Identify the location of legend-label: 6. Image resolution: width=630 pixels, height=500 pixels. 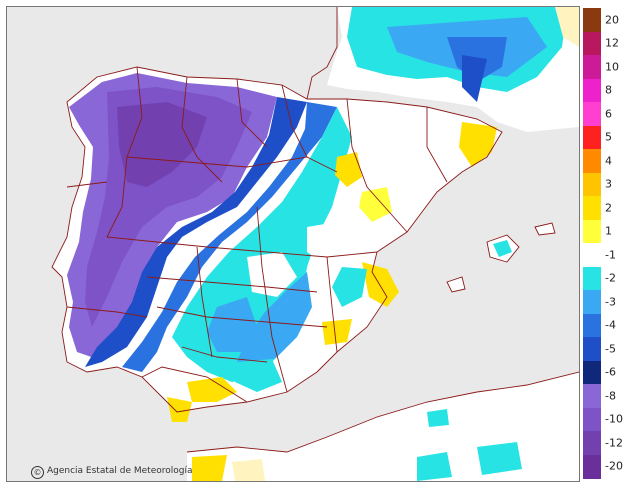
(608, 114).